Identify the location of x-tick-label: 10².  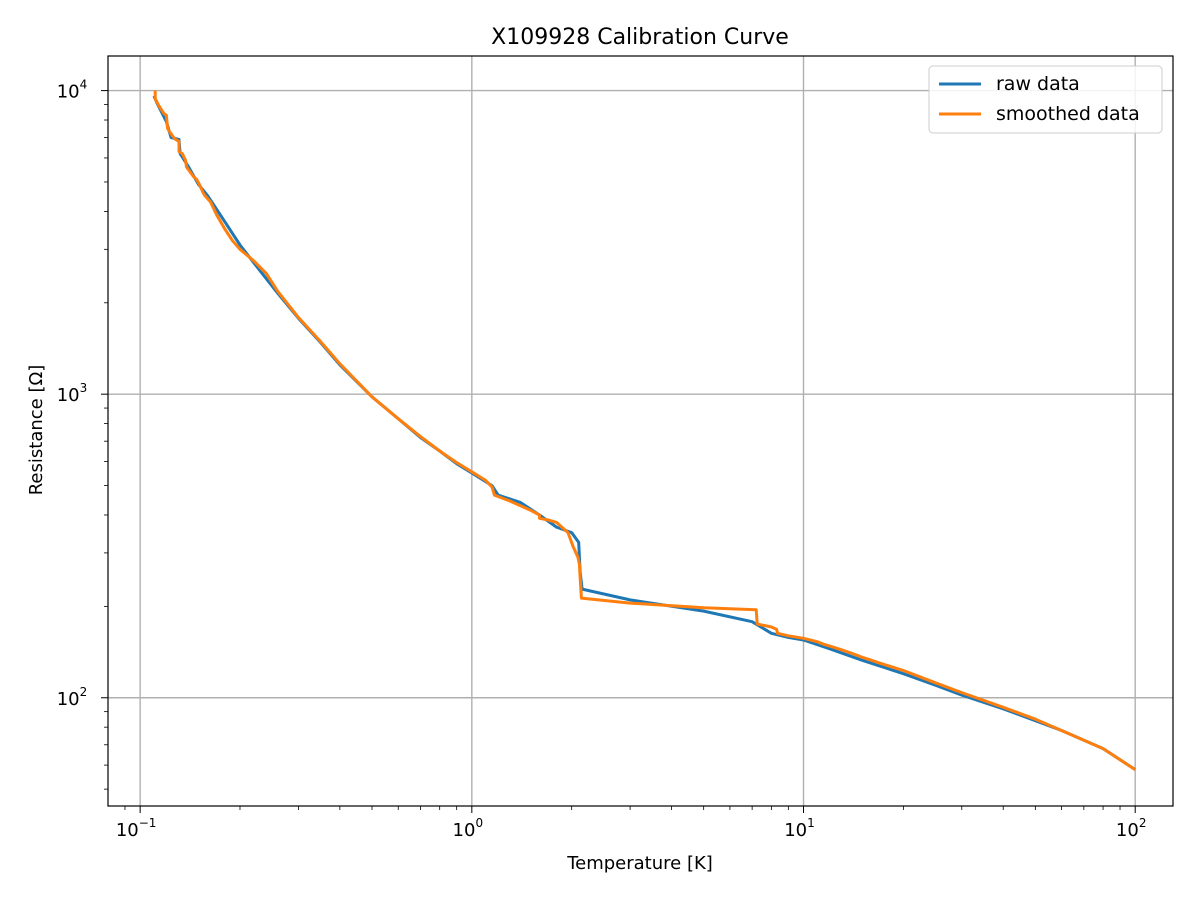
(1131, 828).